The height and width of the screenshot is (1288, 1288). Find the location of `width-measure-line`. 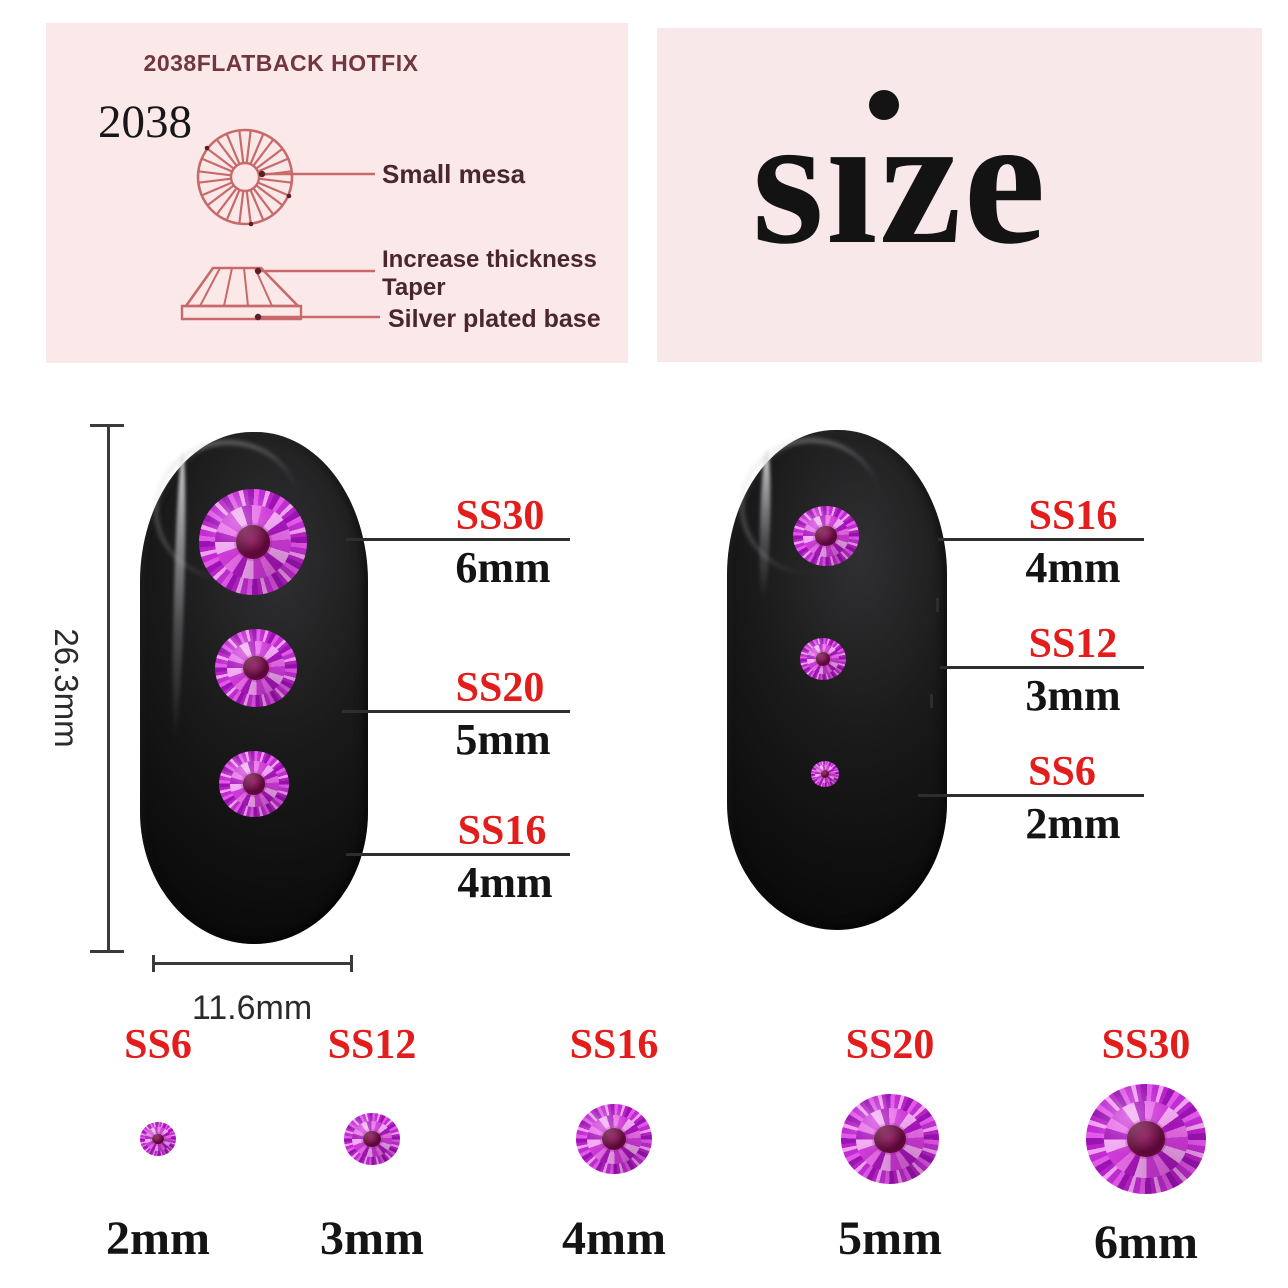

width-measure-line is located at coordinates (253, 963).